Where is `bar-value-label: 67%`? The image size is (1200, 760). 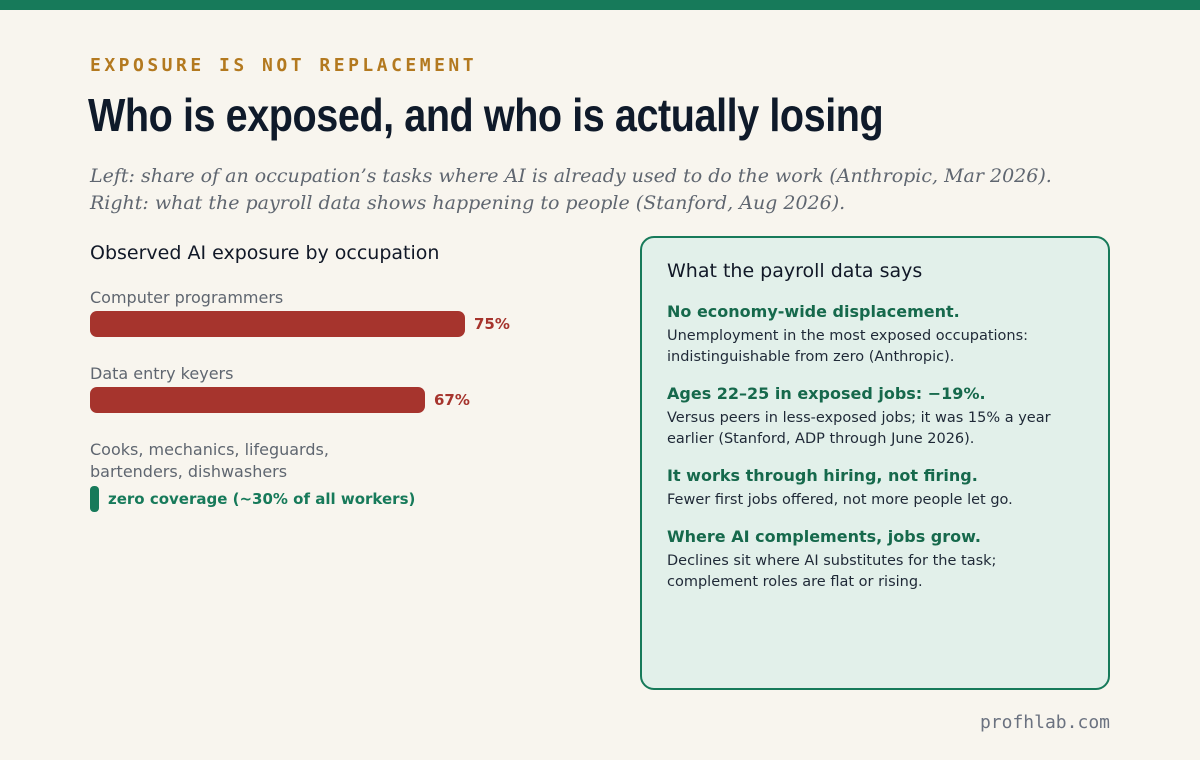
bar-value-label: 67% is located at coordinates (452, 400).